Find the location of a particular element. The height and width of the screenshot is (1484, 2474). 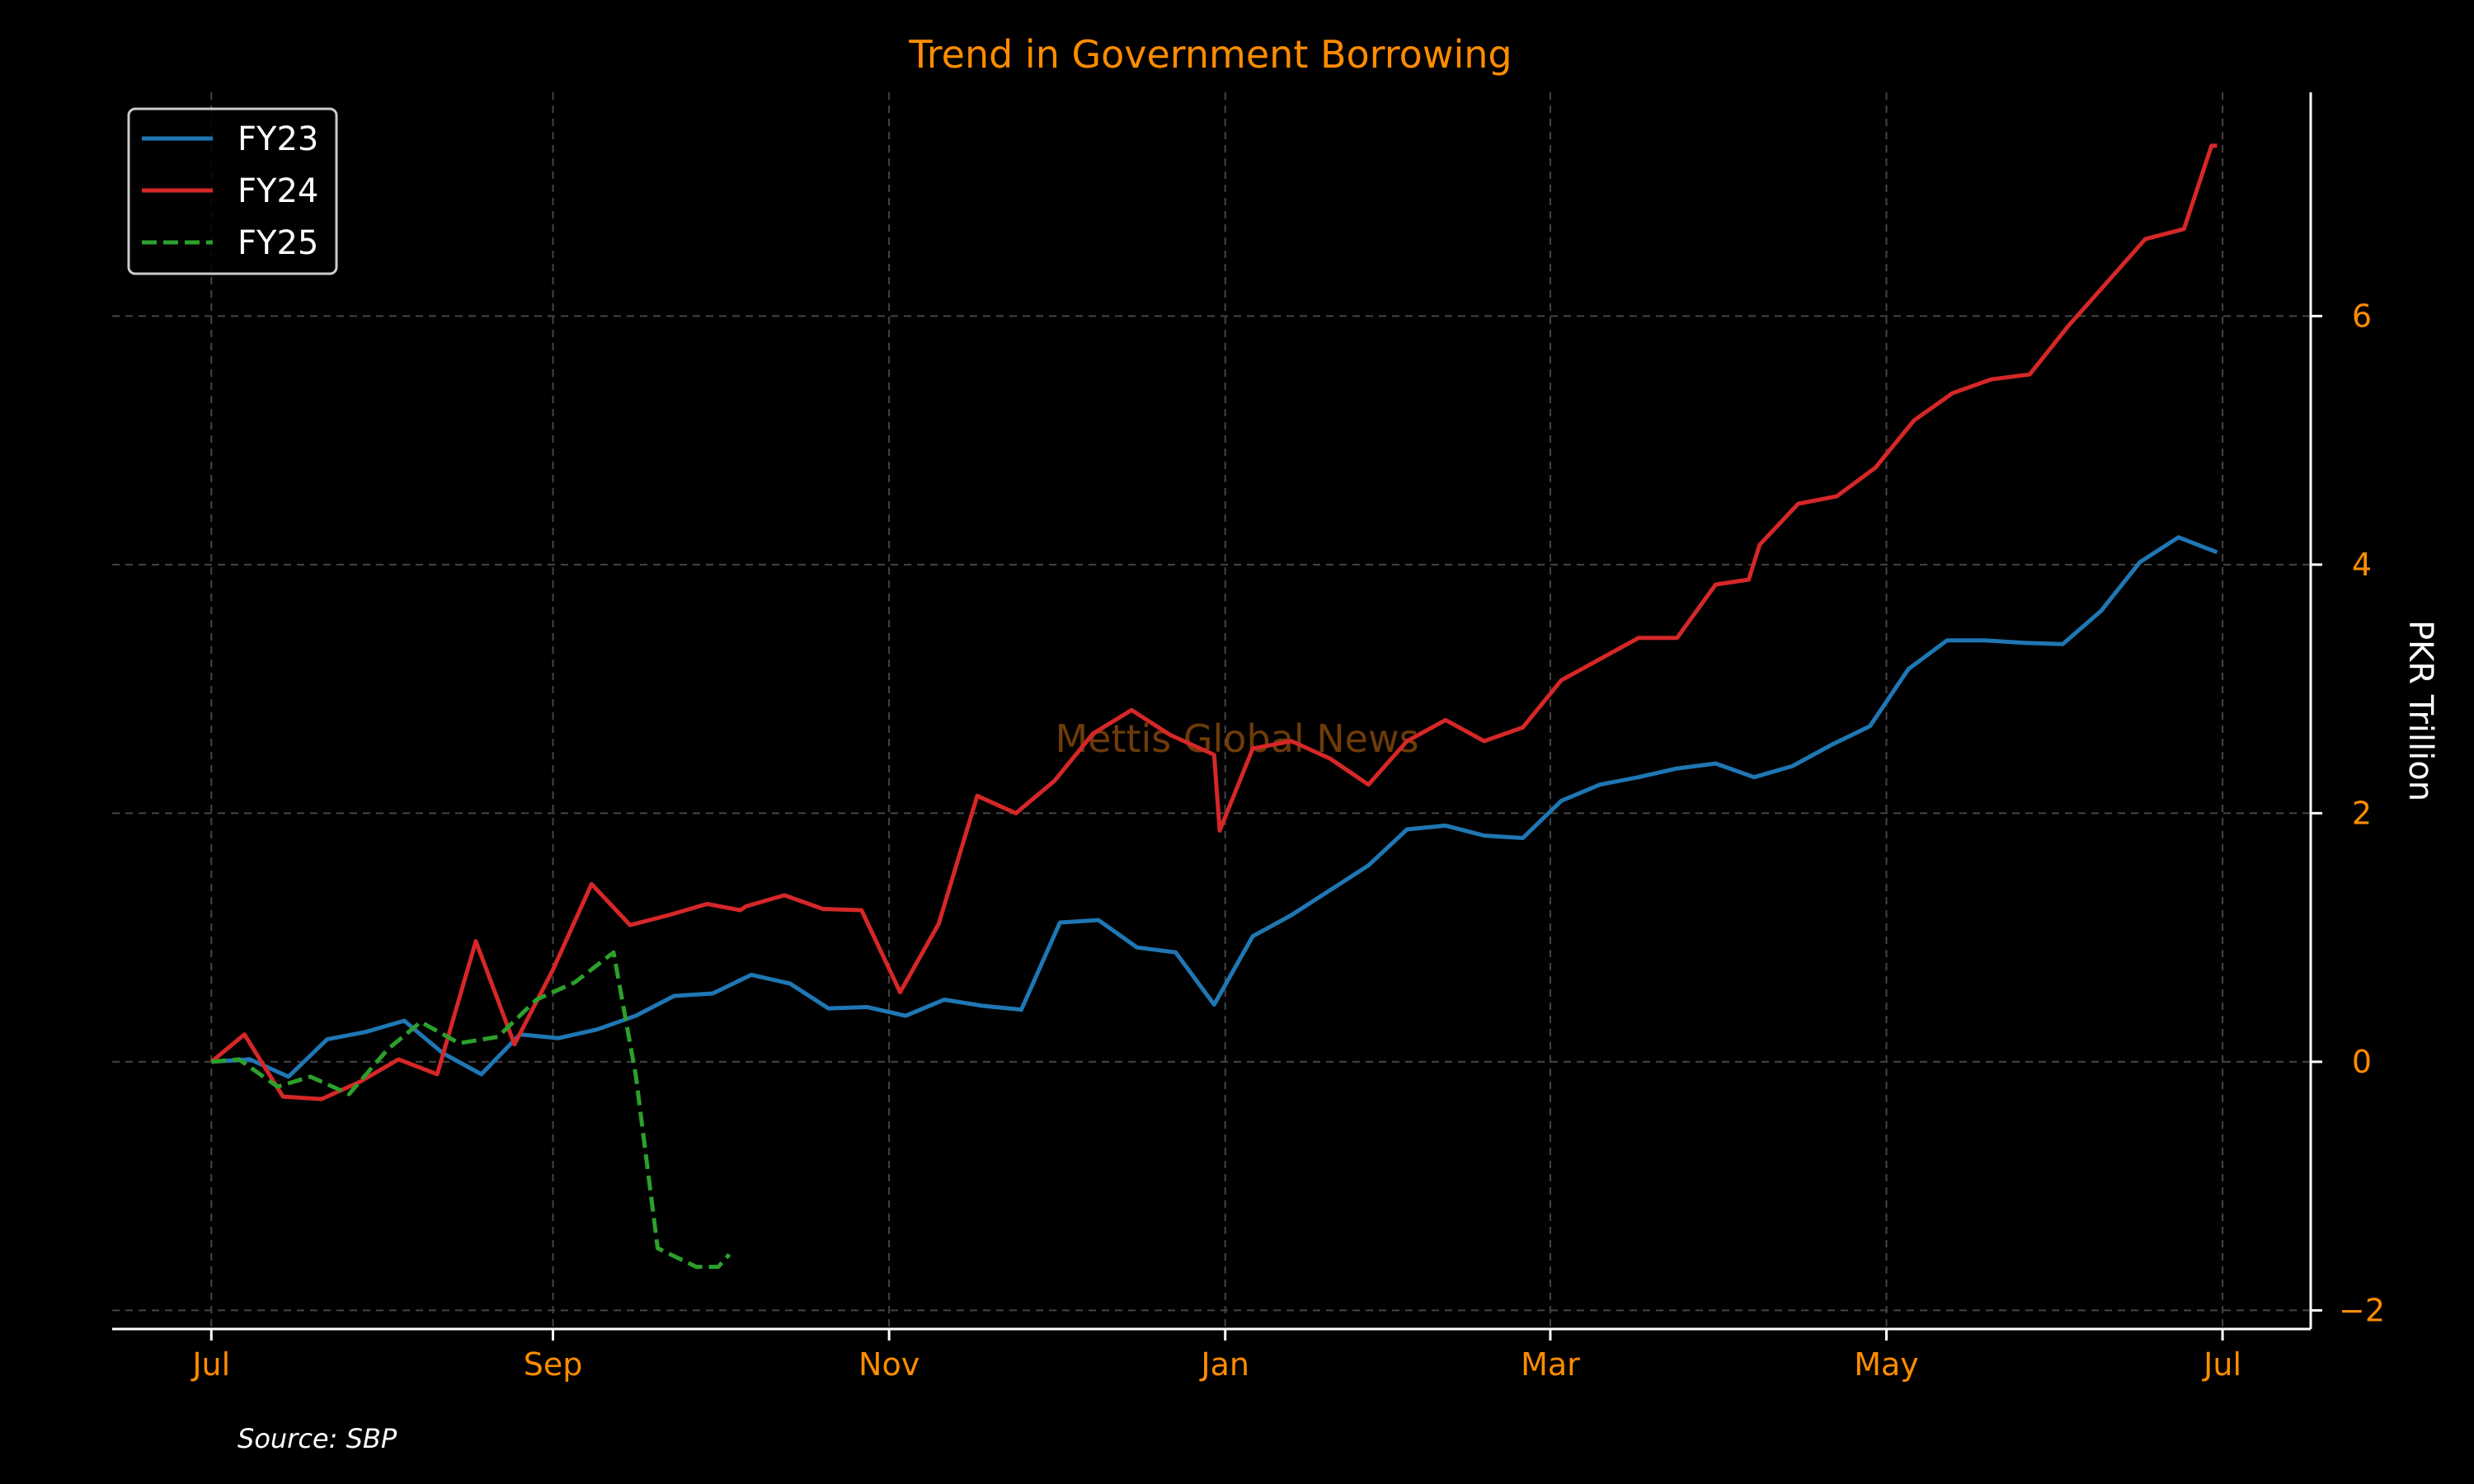

watermark: Mettis Global News is located at coordinates (1236, 738).